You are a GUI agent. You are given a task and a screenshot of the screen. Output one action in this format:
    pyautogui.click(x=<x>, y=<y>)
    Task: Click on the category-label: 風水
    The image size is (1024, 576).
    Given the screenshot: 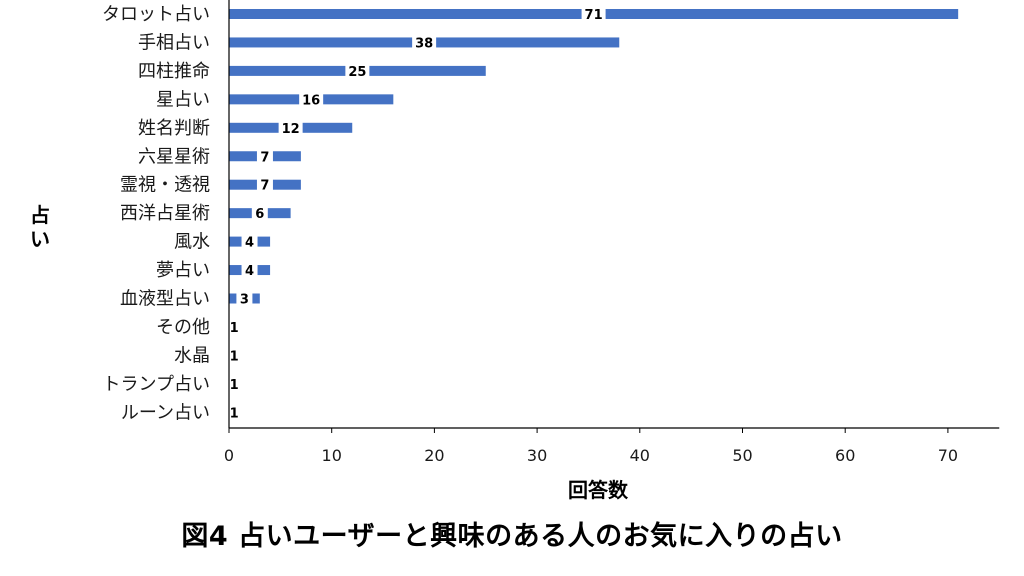 What is the action you would take?
    pyautogui.click(x=192, y=242)
    